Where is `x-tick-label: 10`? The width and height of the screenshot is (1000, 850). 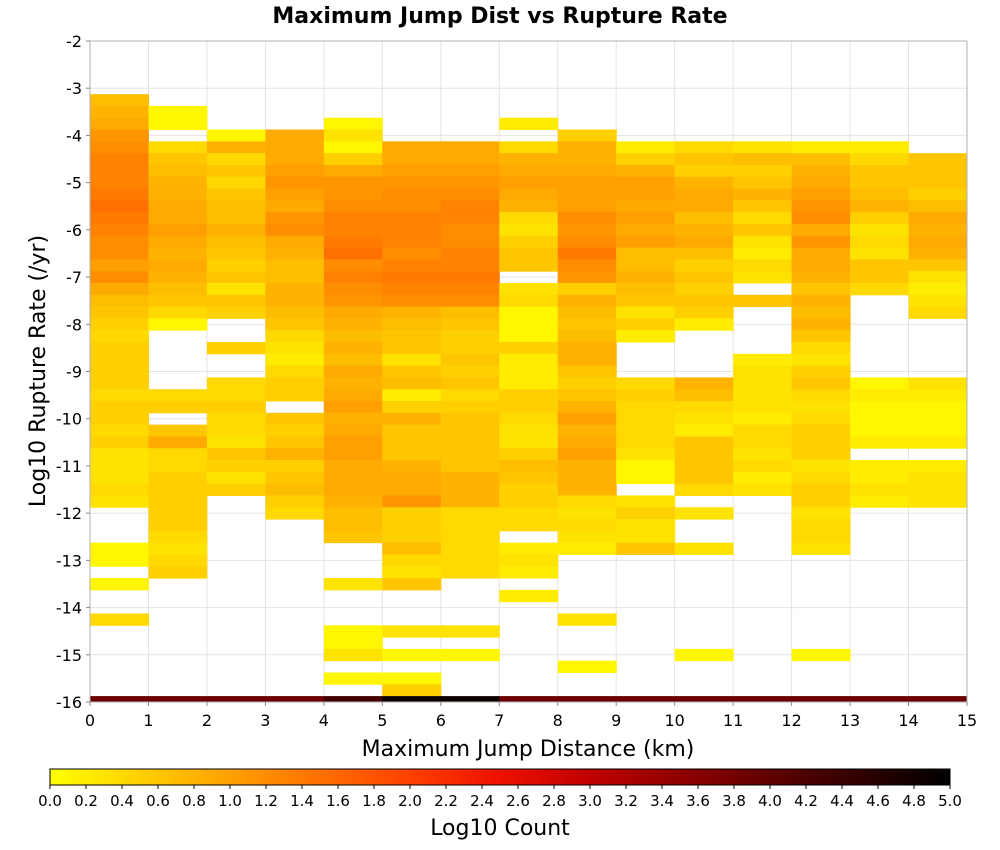 x-tick-label: 10 is located at coordinates (674, 720).